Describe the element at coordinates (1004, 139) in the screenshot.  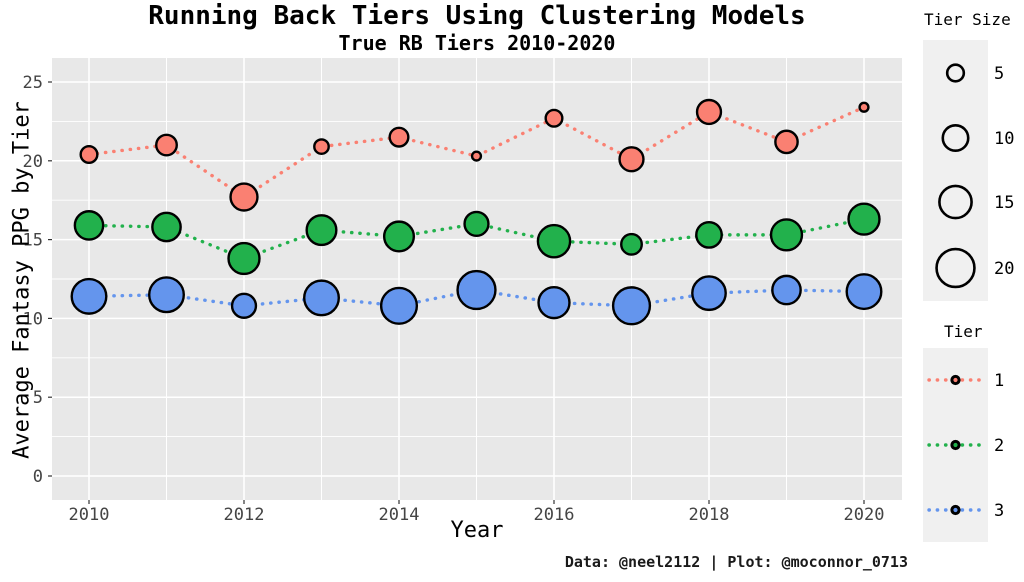
I see `size-legend-label: 10` at that location.